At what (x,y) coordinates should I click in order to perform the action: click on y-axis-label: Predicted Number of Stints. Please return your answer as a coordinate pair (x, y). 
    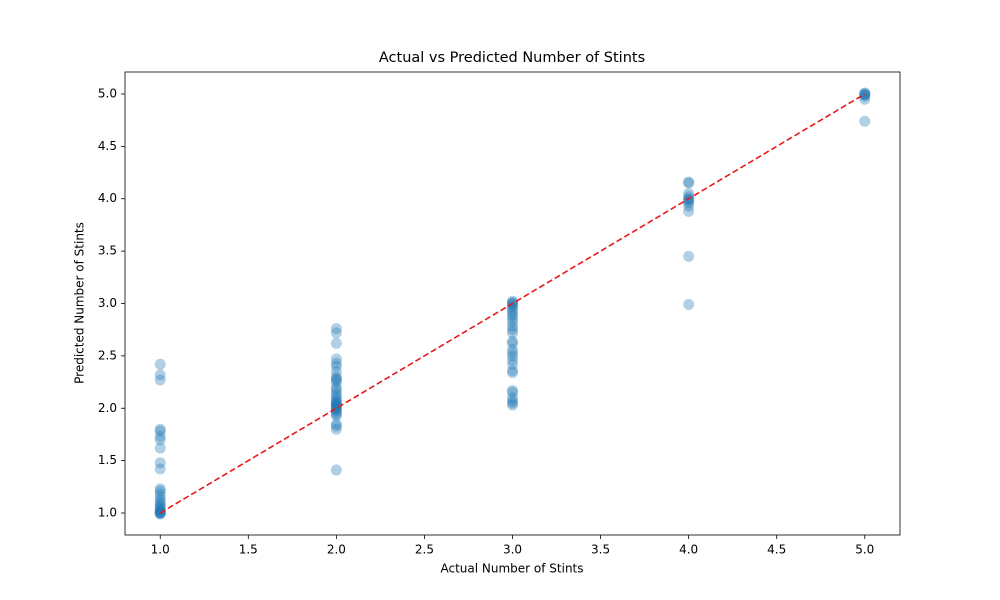
    Looking at the image, I should click on (80, 303).